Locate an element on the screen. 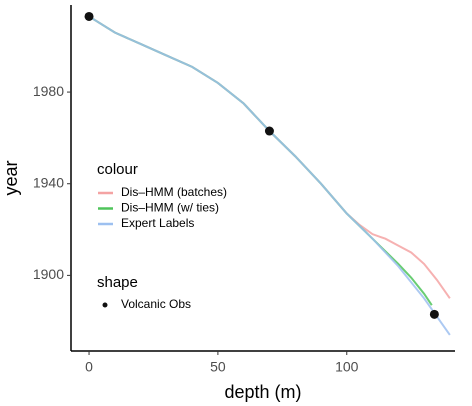  x-axis-label: depth (m) is located at coordinates (262, 392).